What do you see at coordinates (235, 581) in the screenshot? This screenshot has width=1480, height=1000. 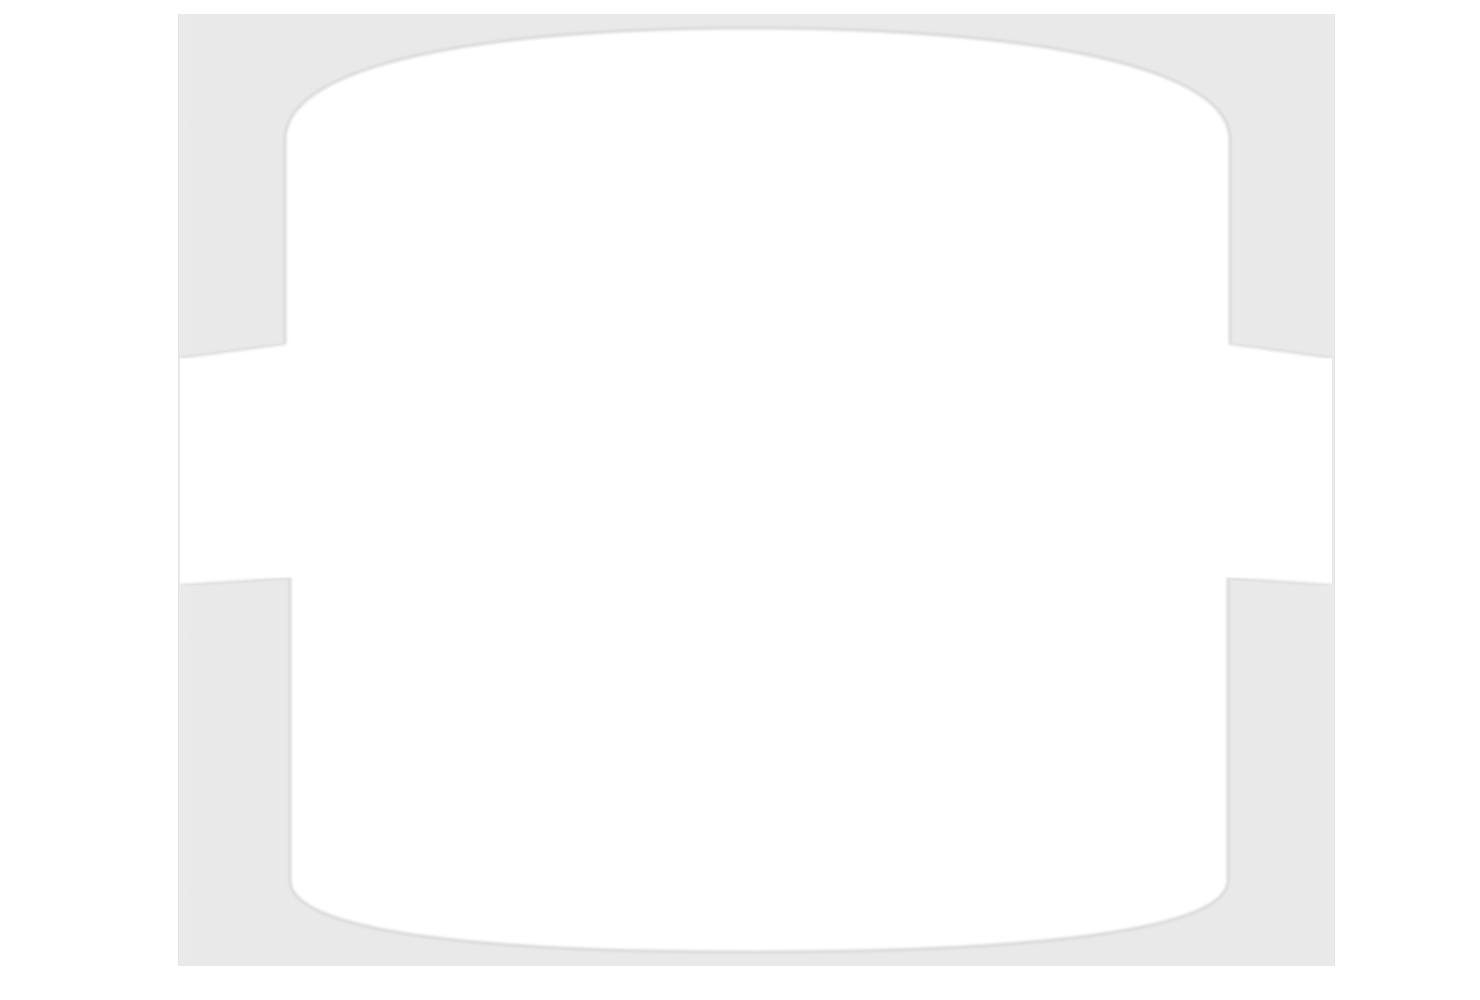 I see `band-edge-bottom-left` at bounding box center [235, 581].